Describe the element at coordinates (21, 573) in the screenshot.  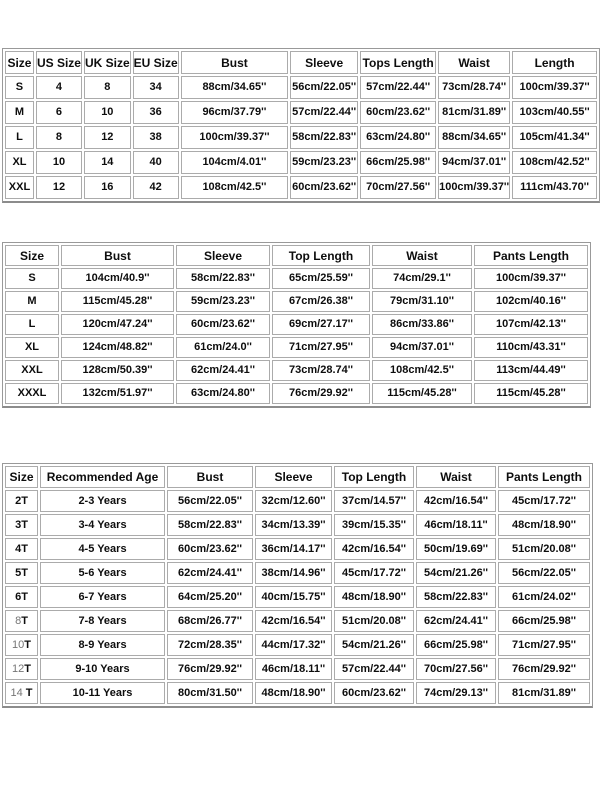
I see `size-cell: 5T` at that location.